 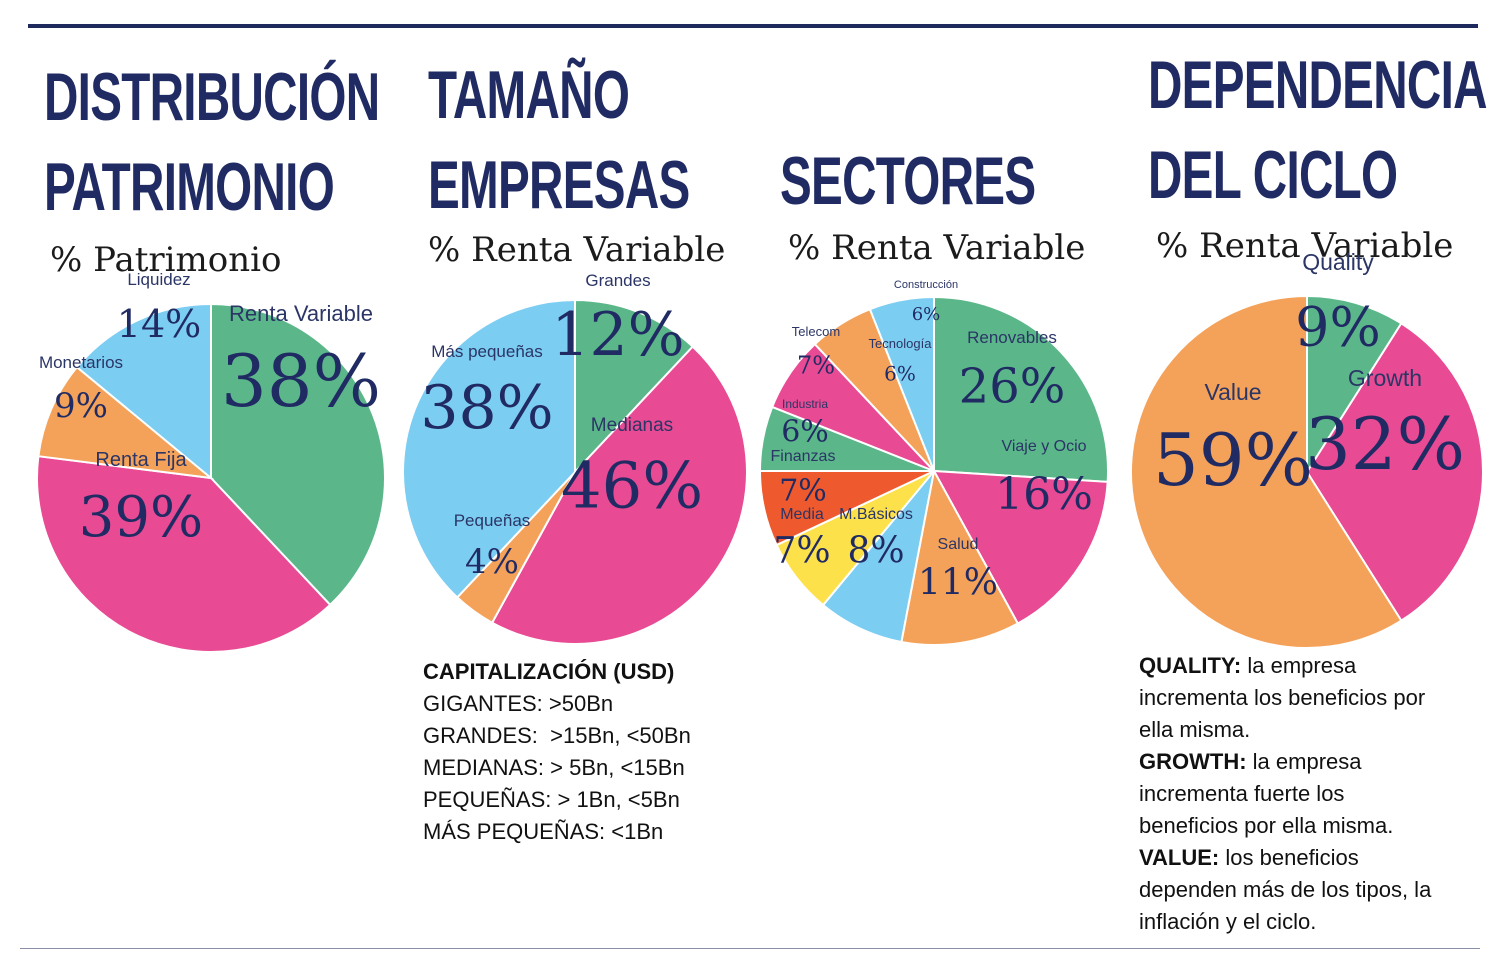 What do you see at coordinates (301, 313) in the screenshot?
I see `slice-label-renta-variable: Renta Variable` at bounding box center [301, 313].